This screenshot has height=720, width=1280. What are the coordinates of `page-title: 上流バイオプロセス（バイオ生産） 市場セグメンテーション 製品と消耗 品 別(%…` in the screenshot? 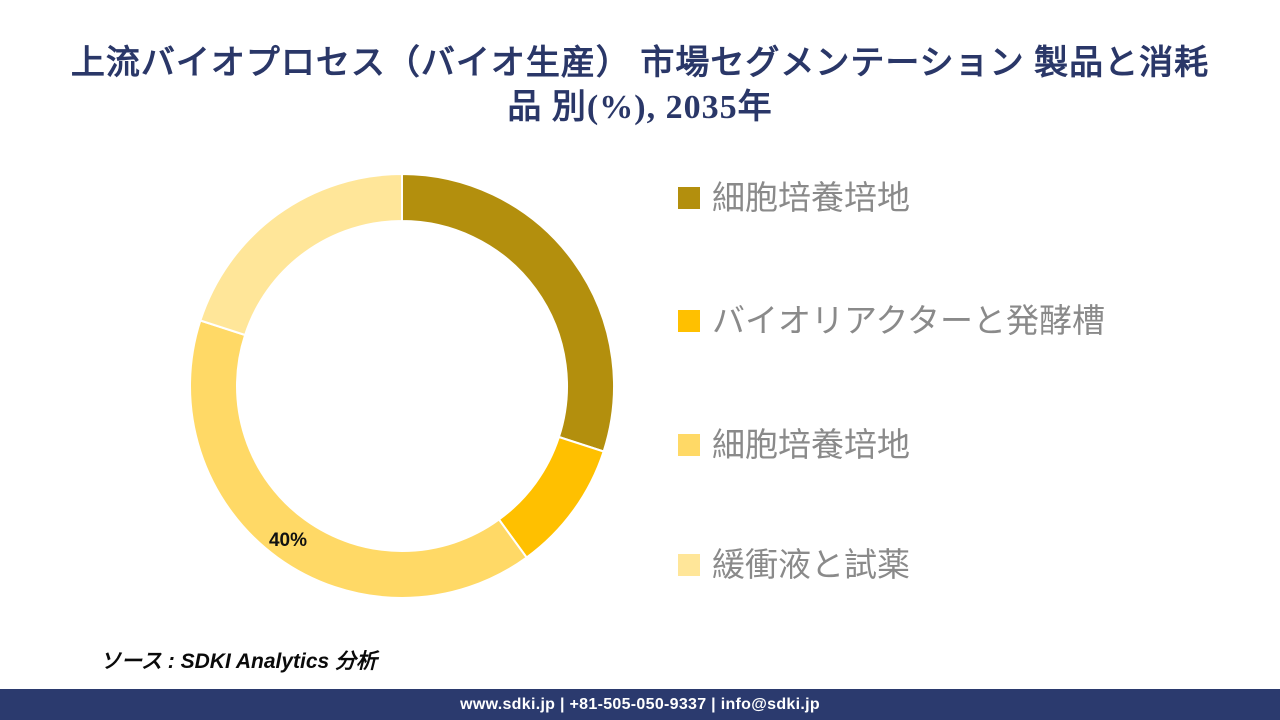 It's located at (640, 86).